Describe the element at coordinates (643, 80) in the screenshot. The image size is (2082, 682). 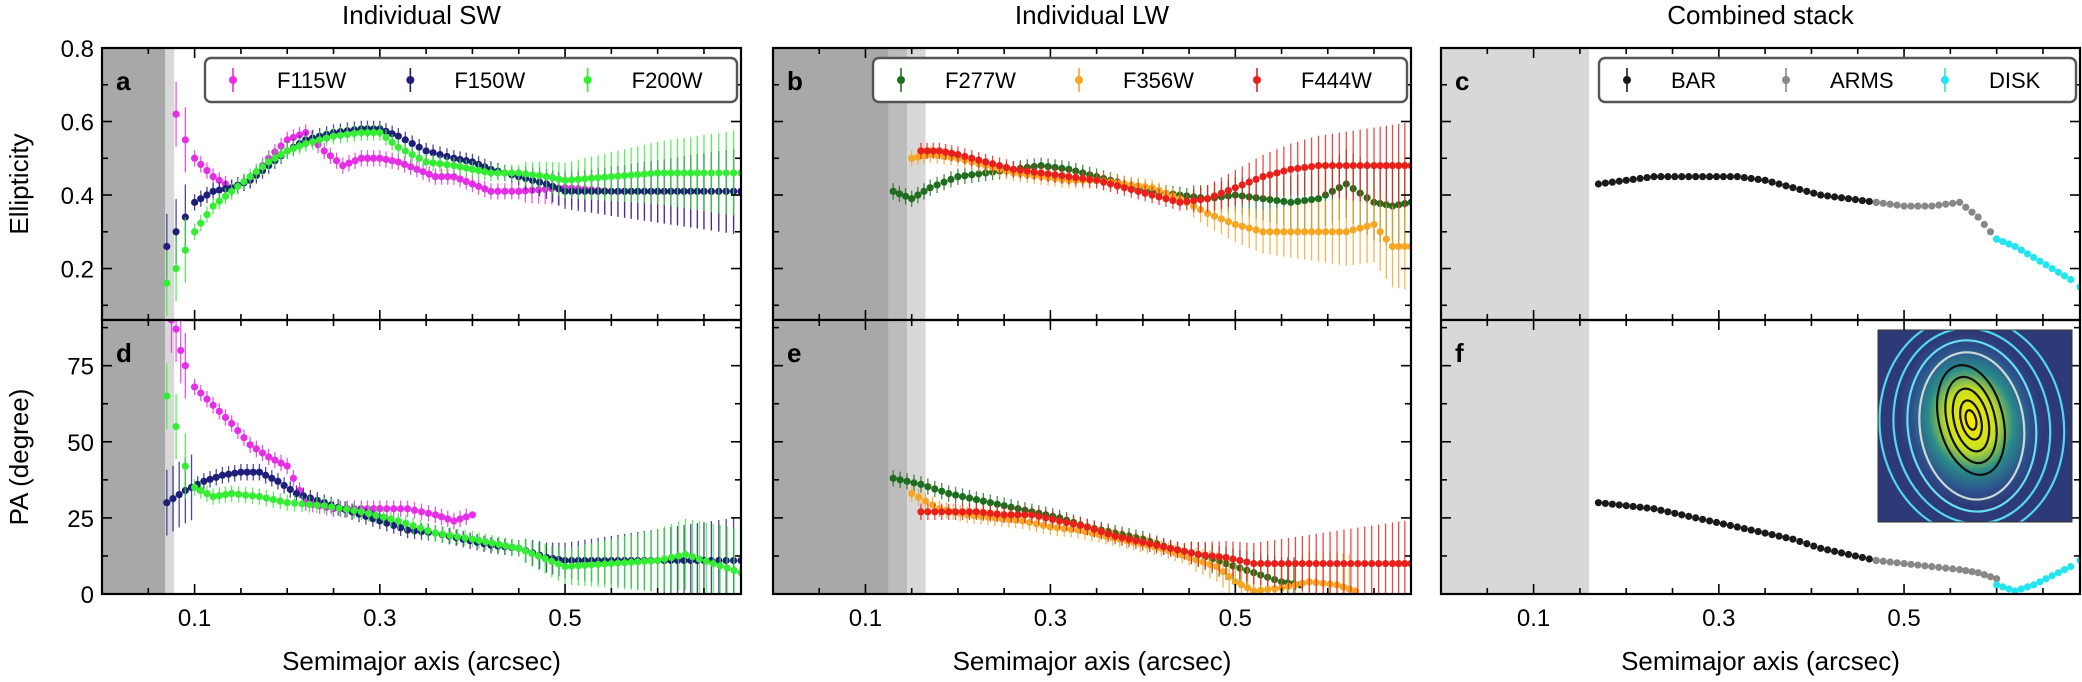
I see `legend-entry: F200W` at that location.